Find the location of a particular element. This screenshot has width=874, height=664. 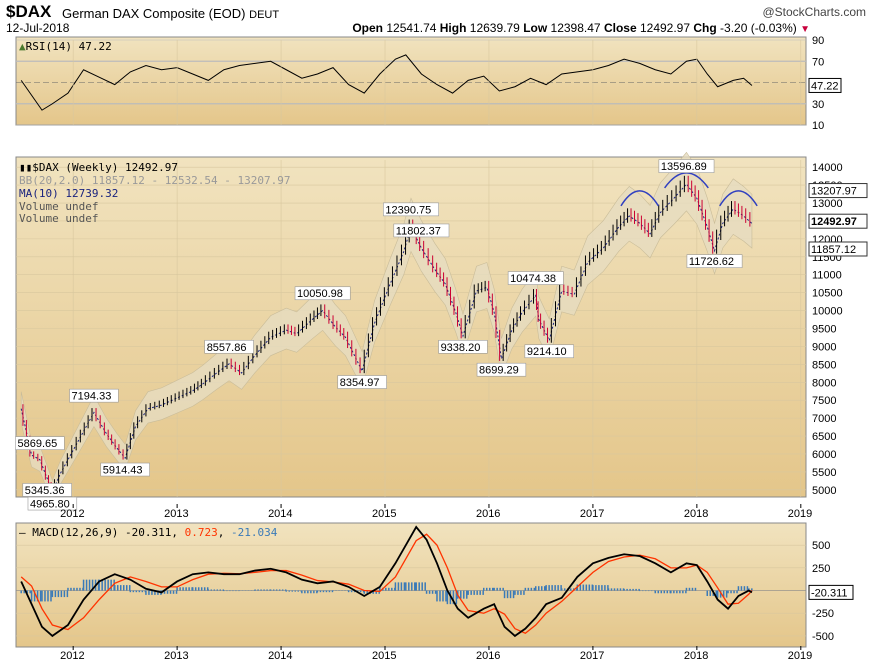

rsi-line is located at coordinates (386, 82).